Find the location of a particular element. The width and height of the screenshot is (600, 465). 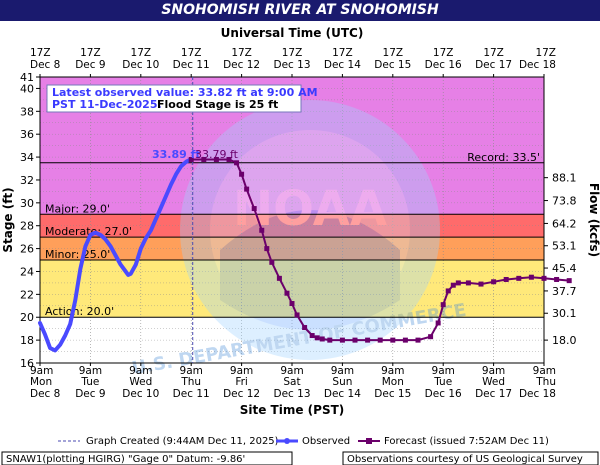

threshold-label: Action: 20.0' is located at coordinates (79, 311).